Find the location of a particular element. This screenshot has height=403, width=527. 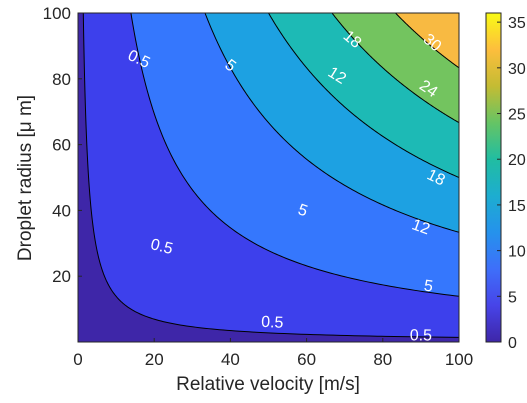

y-tick-label-20: 20 is located at coordinates (61, 276).